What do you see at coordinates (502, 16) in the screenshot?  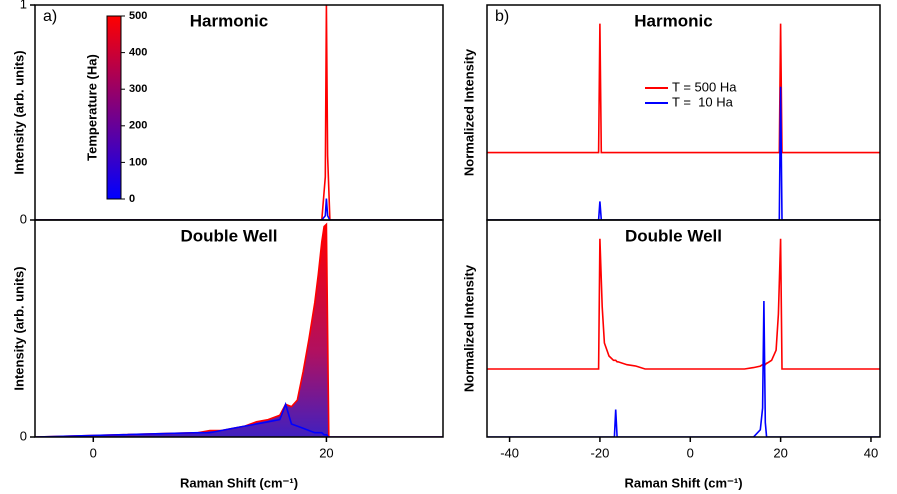 I see `panel-label: b)` at bounding box center [502, 16].